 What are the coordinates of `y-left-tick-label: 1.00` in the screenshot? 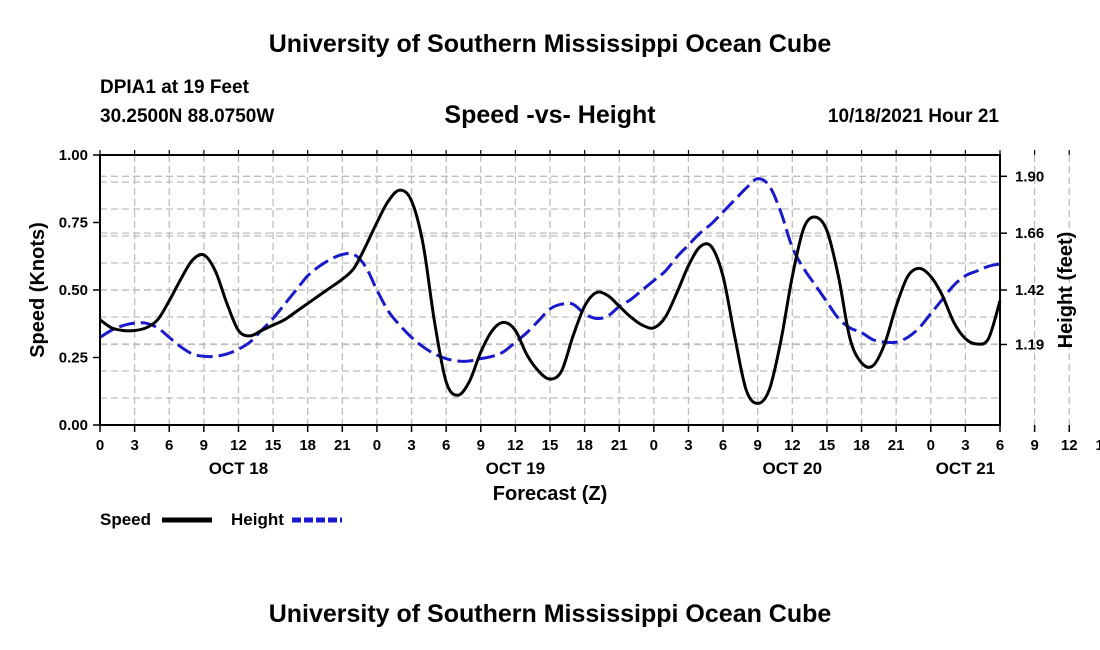 It's located at (73, 155).